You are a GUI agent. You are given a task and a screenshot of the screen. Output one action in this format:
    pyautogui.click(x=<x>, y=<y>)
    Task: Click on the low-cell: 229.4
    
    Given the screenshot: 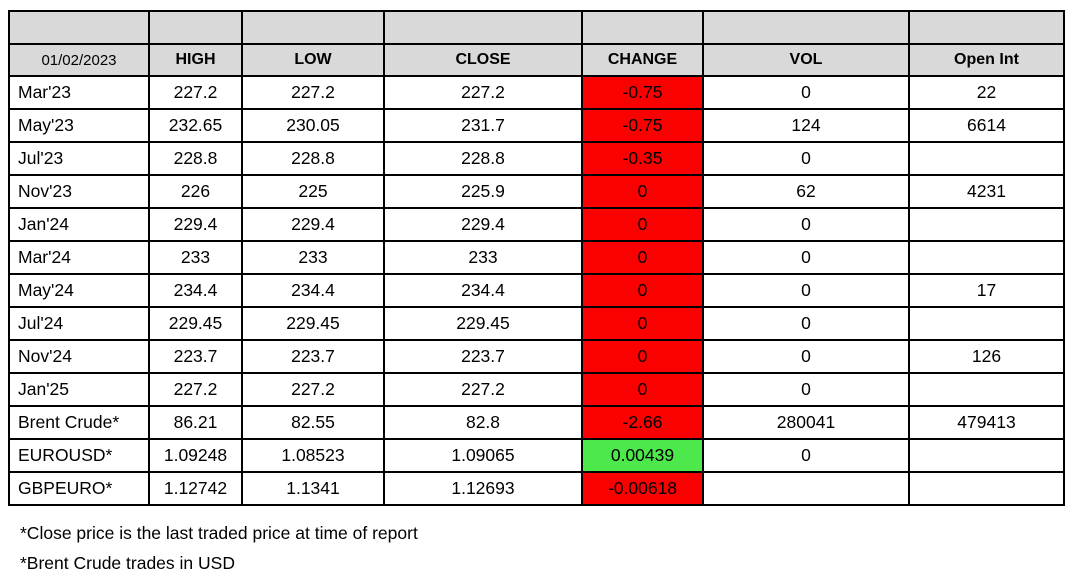 What is the action you would take?
    pyautogui.click(x=313, y=224)
    